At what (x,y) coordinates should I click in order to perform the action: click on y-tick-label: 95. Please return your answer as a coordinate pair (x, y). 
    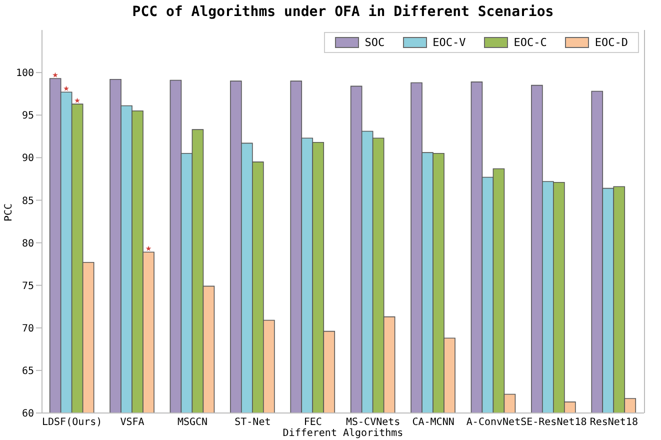
    Looking at the image, I should click on (28, 116).